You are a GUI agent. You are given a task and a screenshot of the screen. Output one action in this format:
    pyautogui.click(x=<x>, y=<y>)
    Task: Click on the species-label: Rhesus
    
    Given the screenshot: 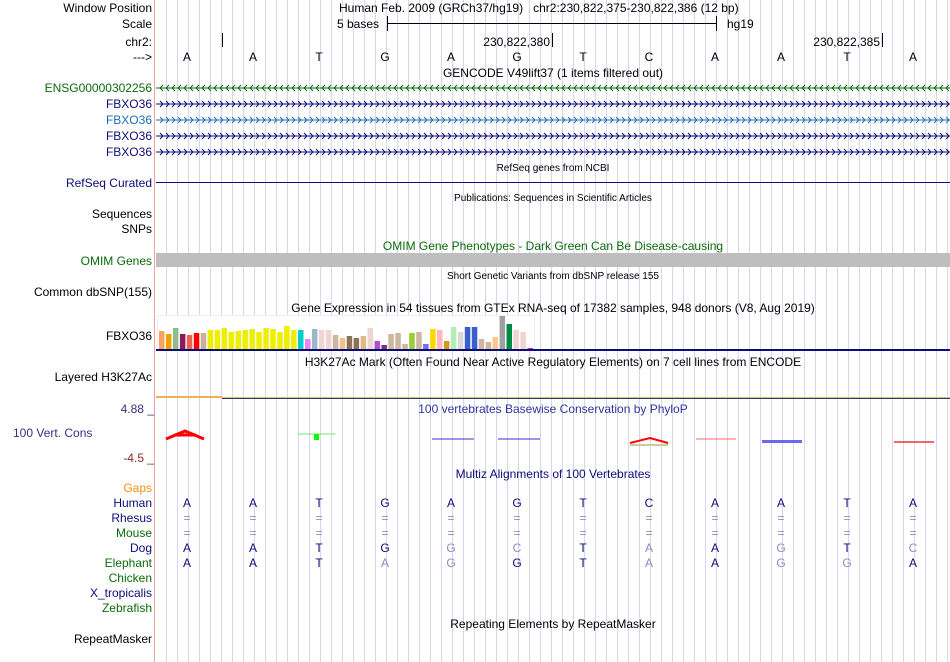 What is the action you would take?
    pyautogui.click(x=131, y=518)
    